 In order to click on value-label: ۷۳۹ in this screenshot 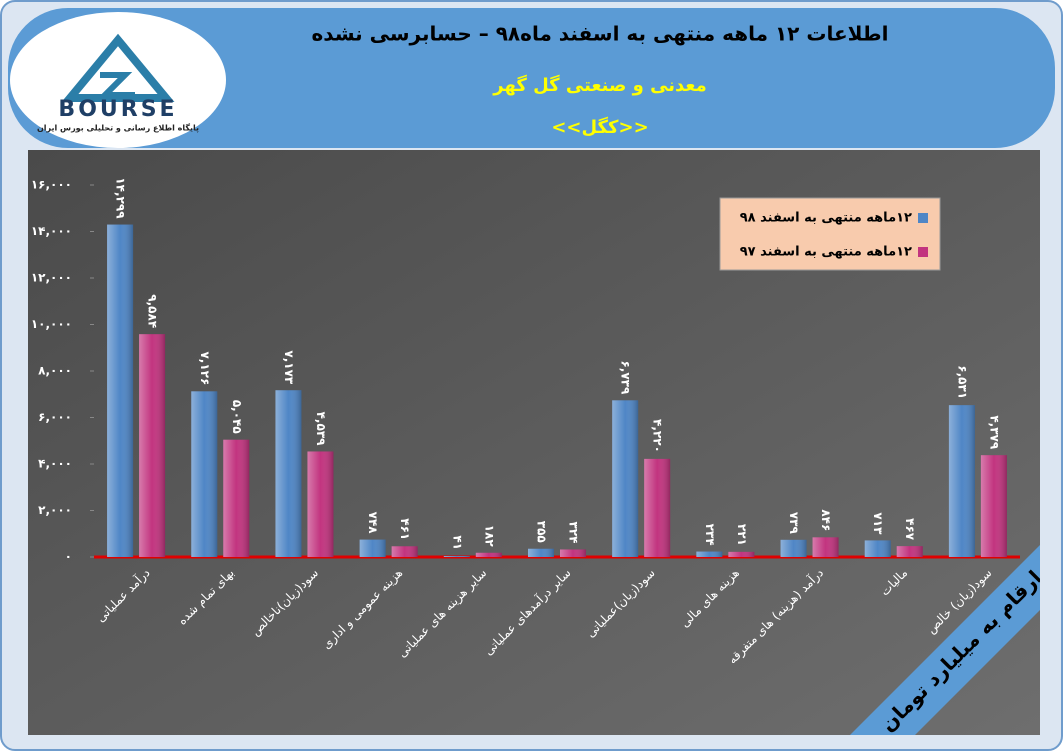, I will do `click(794, 523)`.